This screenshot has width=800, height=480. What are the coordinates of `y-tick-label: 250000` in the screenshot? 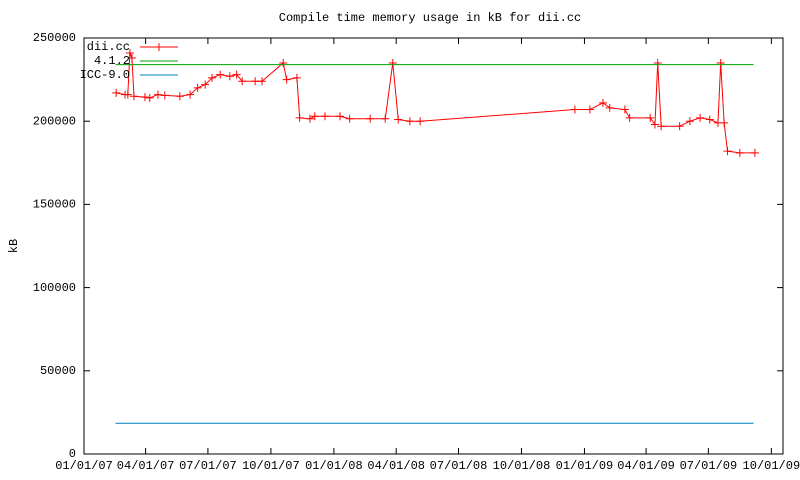 It's located at (54, 38).